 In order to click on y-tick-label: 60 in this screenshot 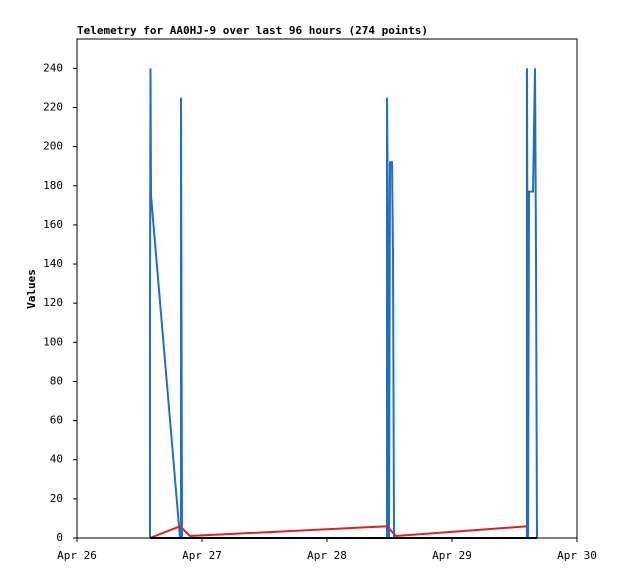, I will do `click(56, 420)`.